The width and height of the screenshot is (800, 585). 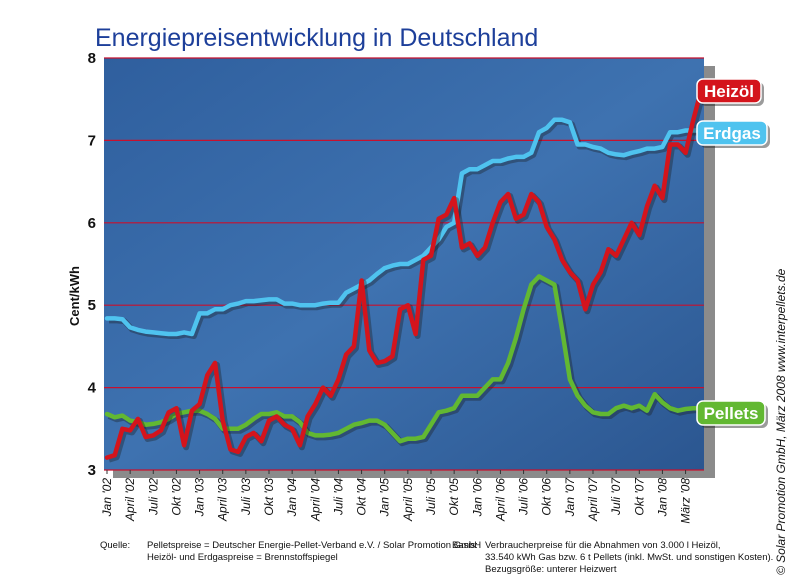 I want to click on x-tick-label: Juli '05, so click(x=431, y=497).